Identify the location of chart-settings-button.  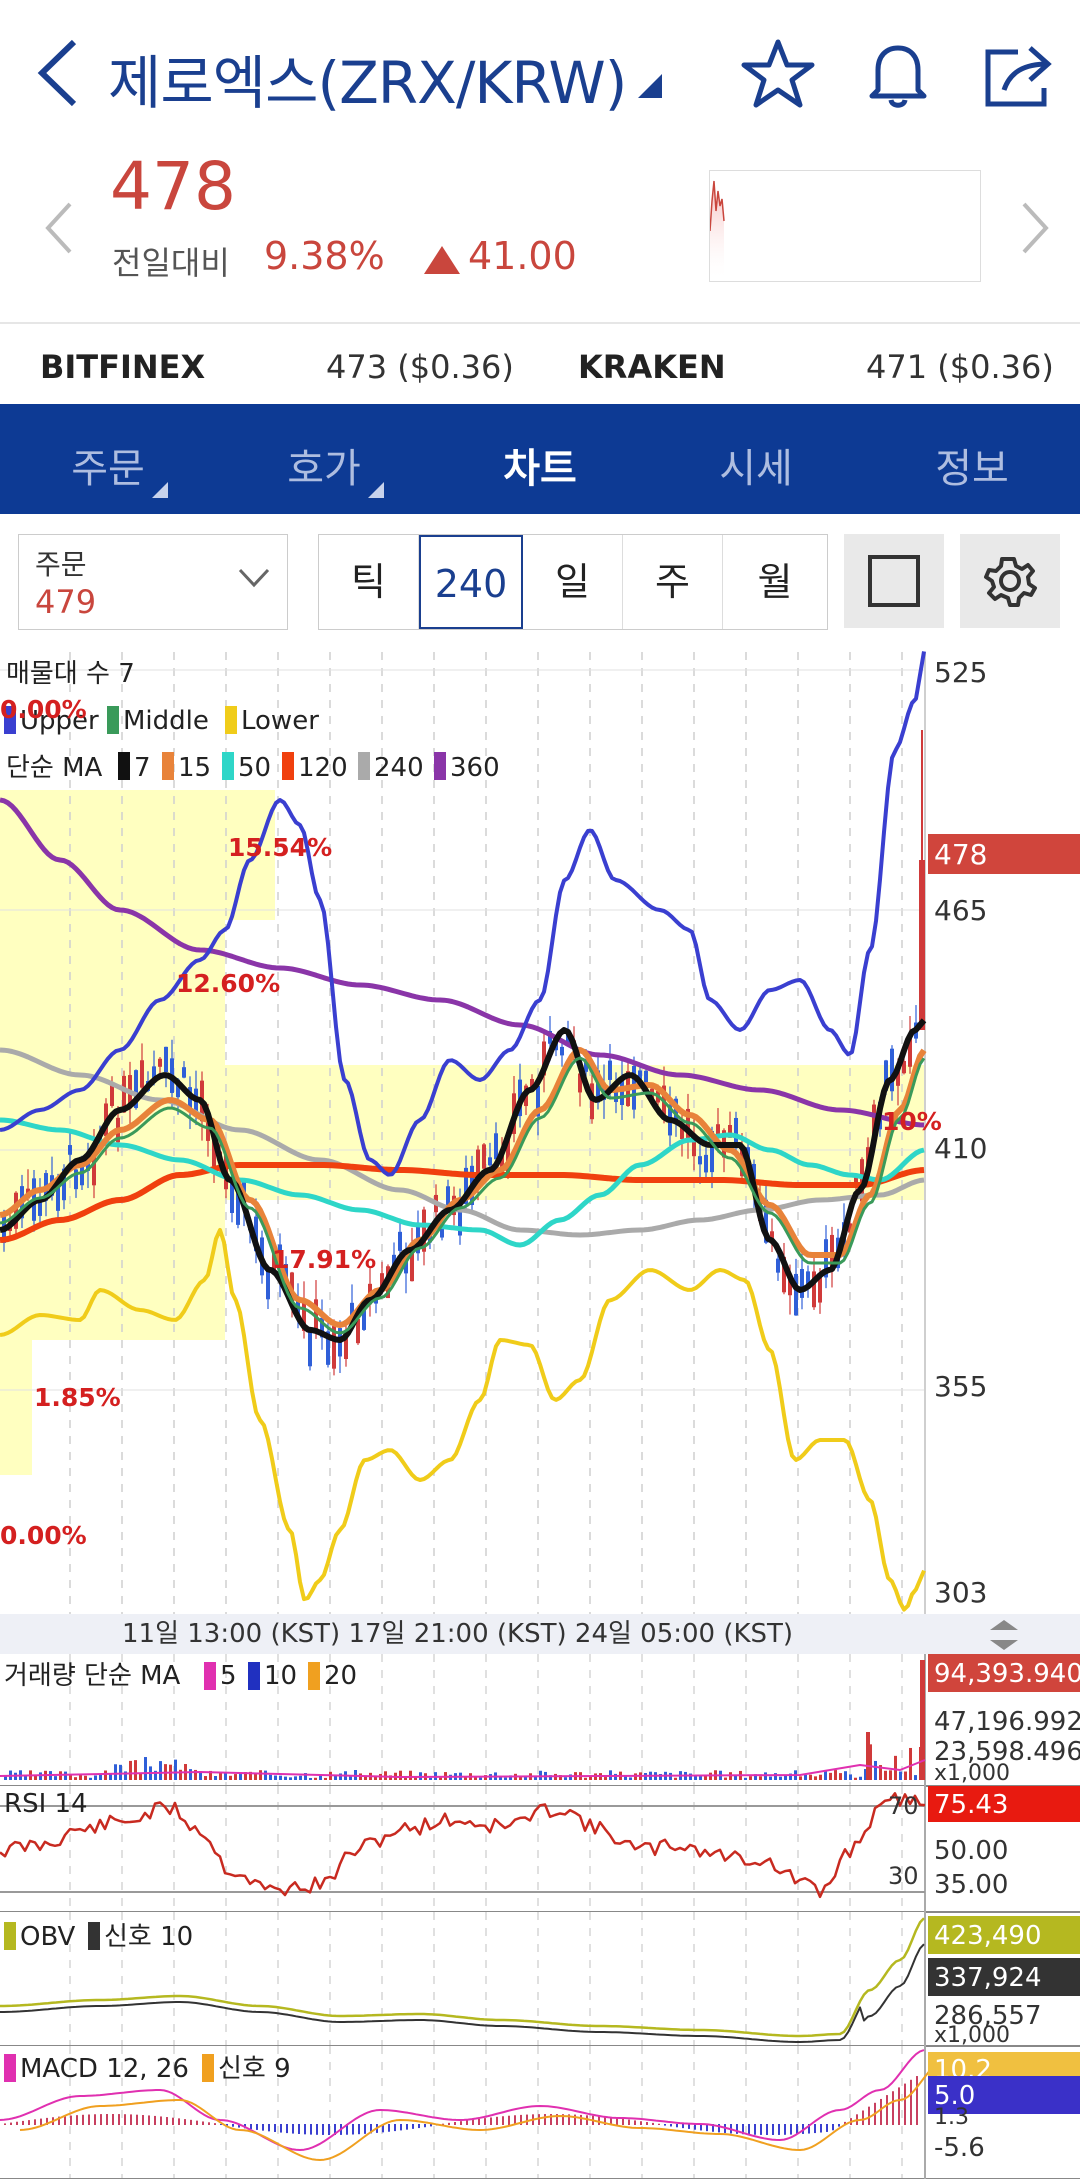
(1010, 581).